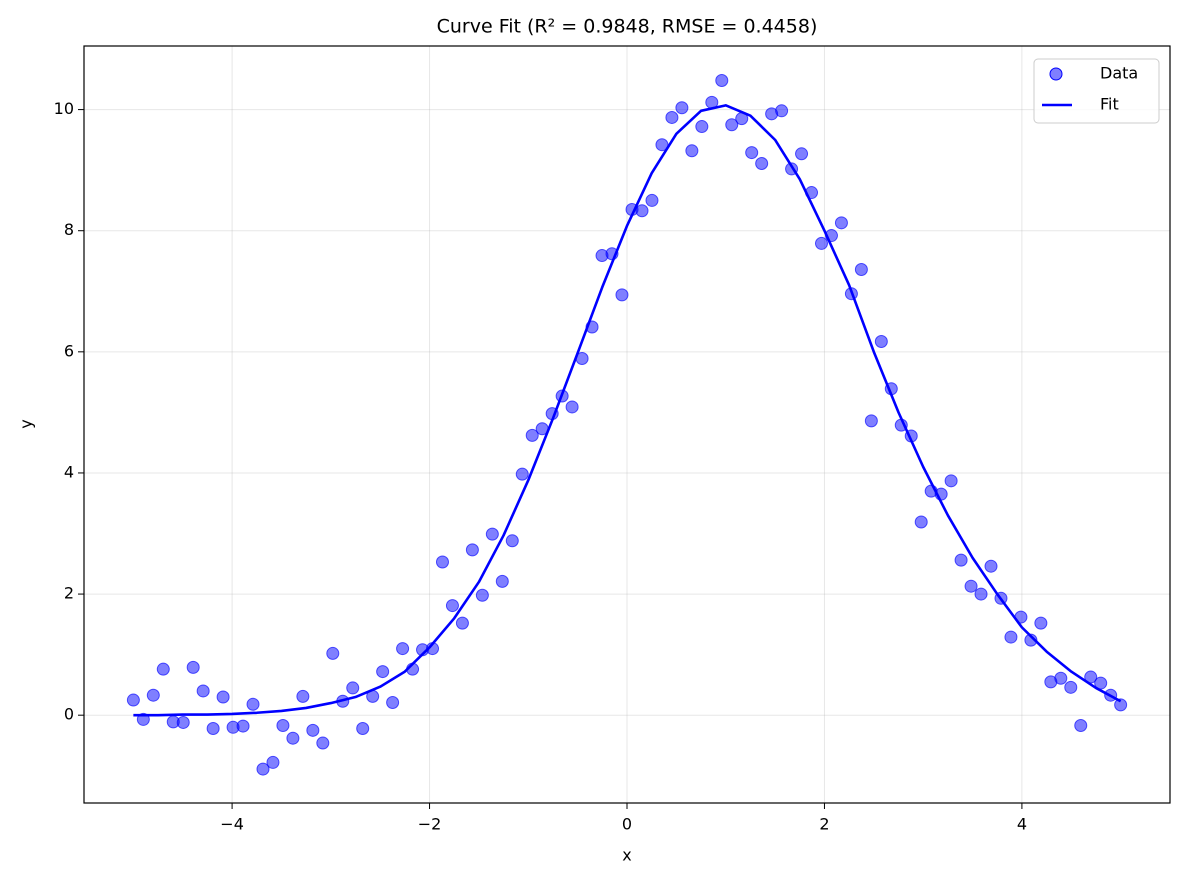  I want to click on y-tick-label: 6, so click(69, 350).